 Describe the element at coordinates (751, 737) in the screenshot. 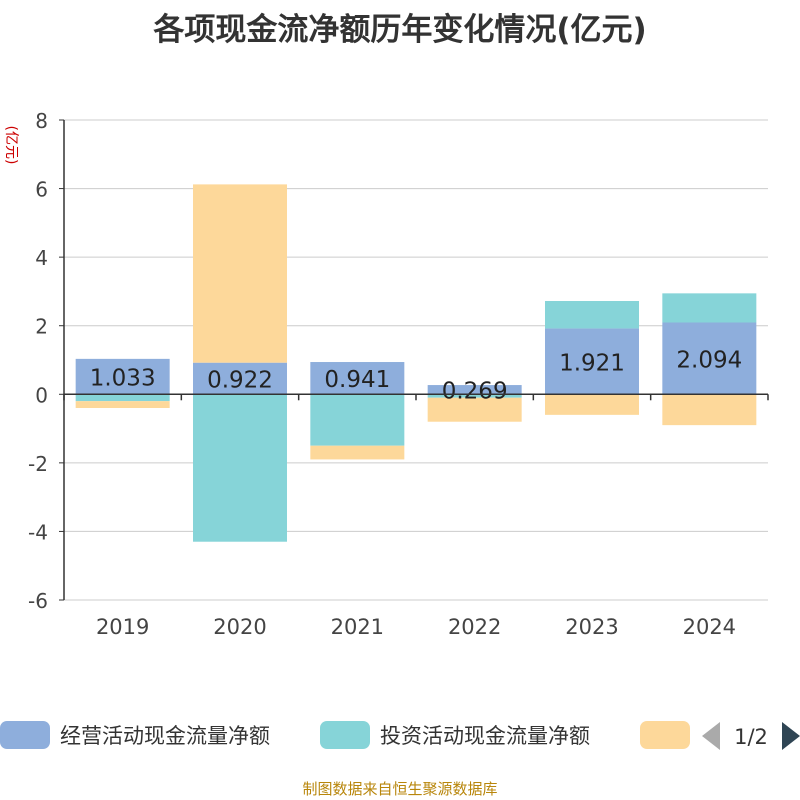

I see `legend-page-indicator: 1/2` at that location.